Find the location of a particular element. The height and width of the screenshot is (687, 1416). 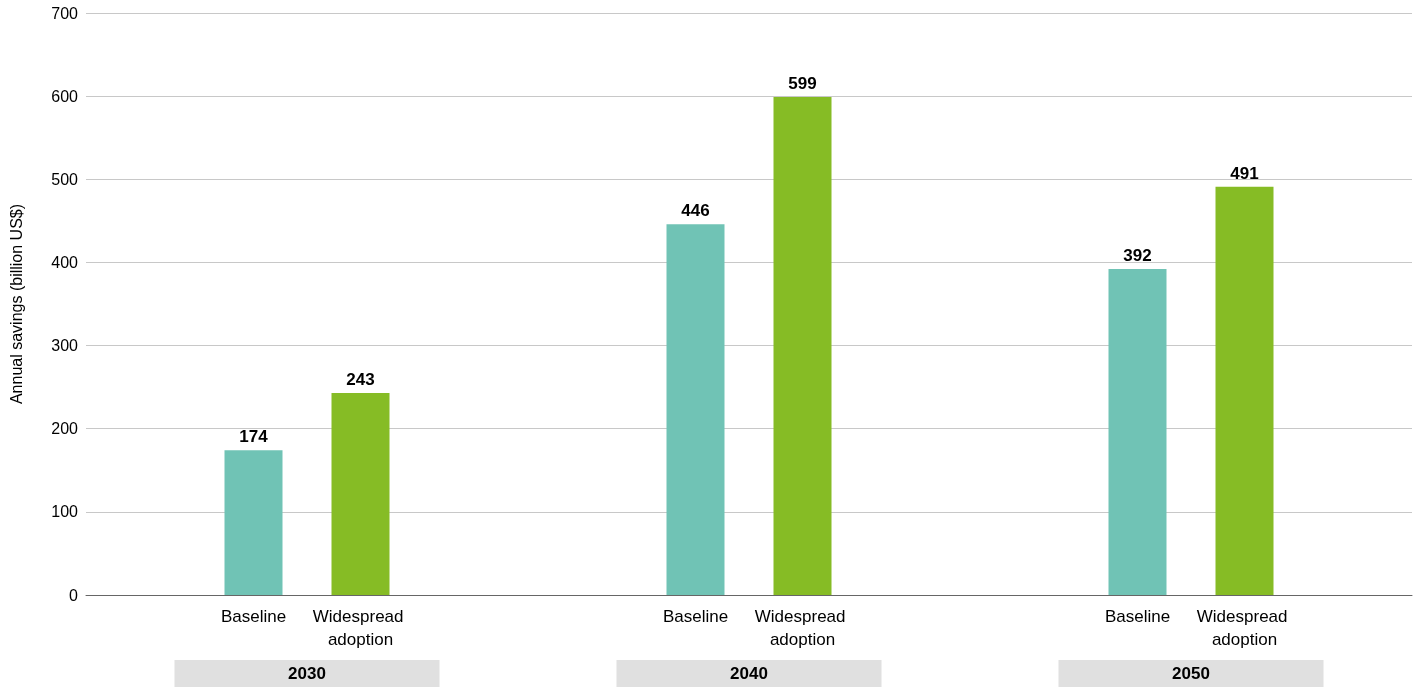

data-label: 491 is located at coordinates (1244, 173).